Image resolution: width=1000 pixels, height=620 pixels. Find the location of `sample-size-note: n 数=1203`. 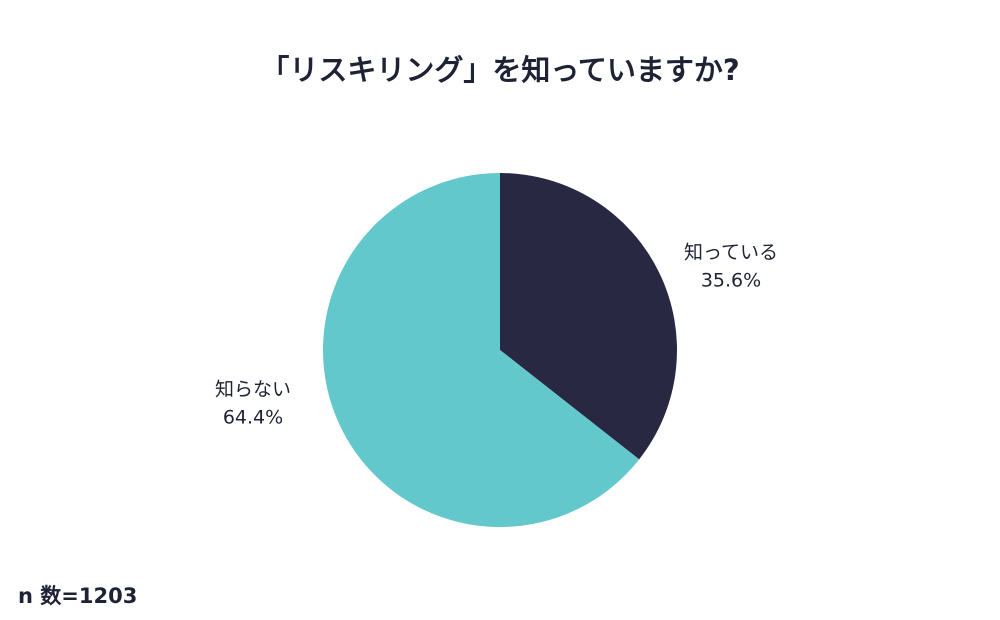

sample-size-note: n 数=1203 is located at coordinates (77, 596).